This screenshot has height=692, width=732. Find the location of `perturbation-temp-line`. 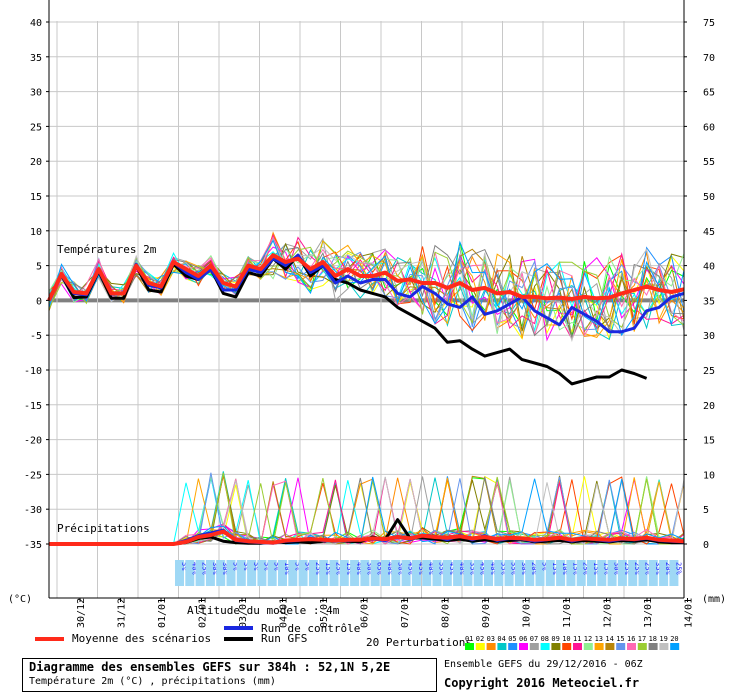

perturbation-temp-line is located at coordinates (366, 291).